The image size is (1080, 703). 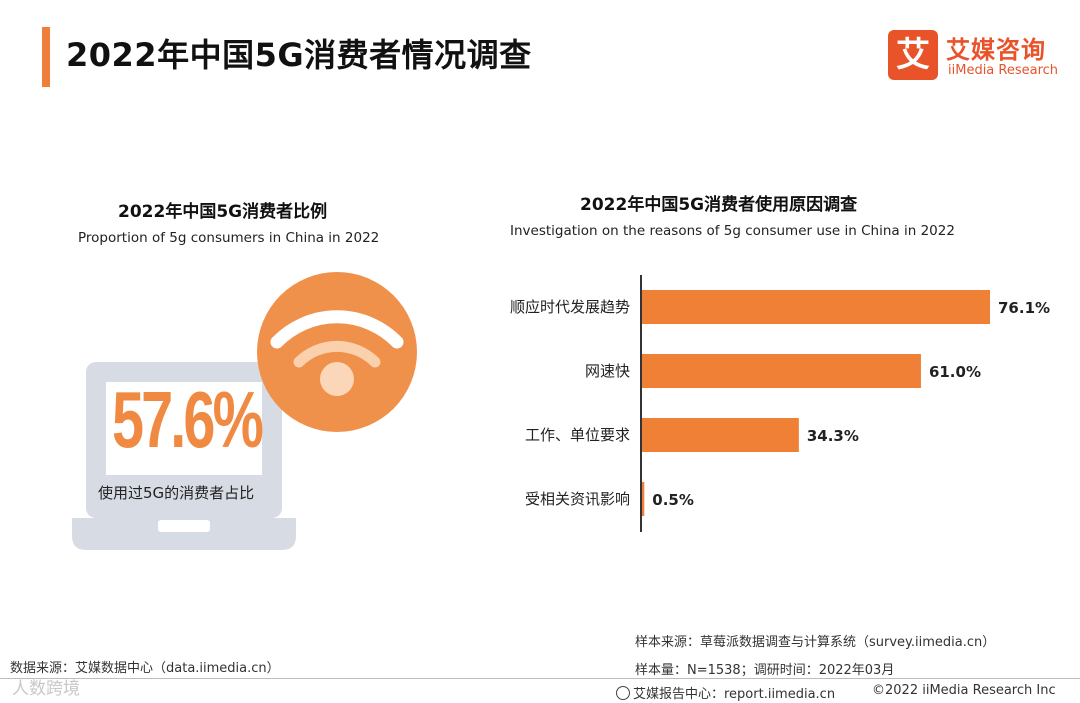 I want to click on logo-glyph: 艾, so click(x=913, y=55).